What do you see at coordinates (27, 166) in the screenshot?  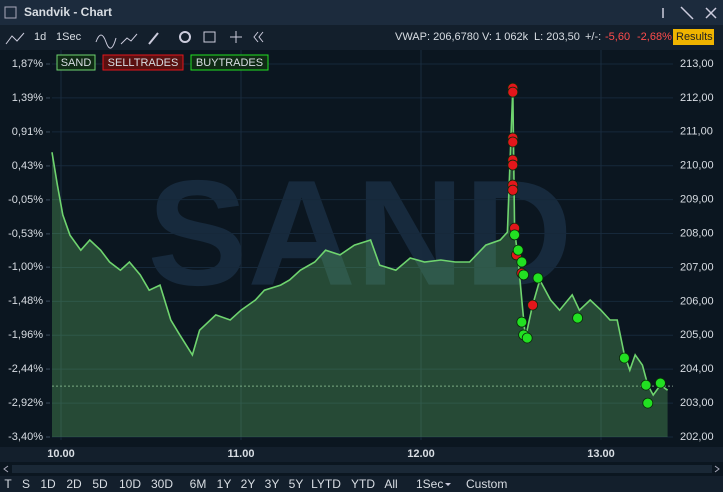 I see `y2-tick-label: 0,43%` at bounding box center [27, 166].